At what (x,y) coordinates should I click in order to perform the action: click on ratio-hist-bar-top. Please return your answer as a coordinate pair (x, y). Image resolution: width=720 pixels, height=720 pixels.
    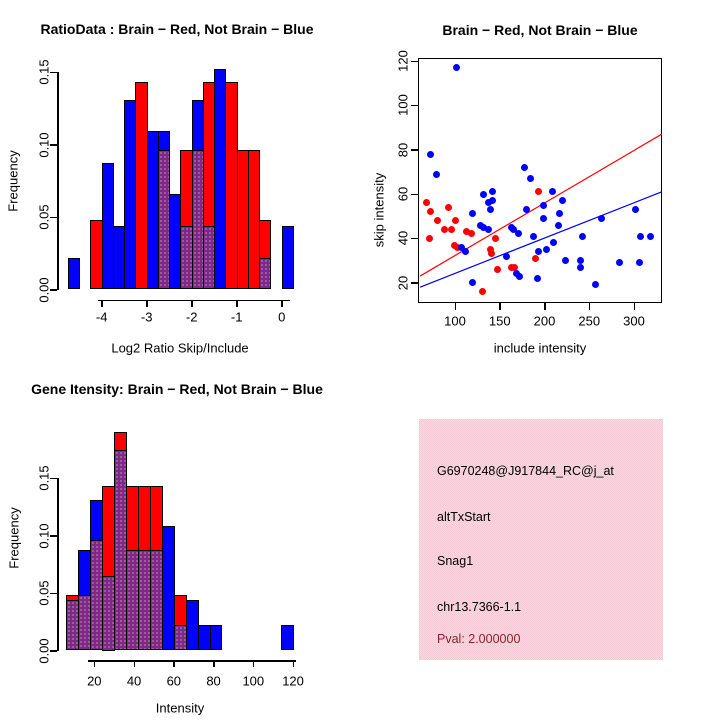
    Looking at the image, I should click on (265, 239).